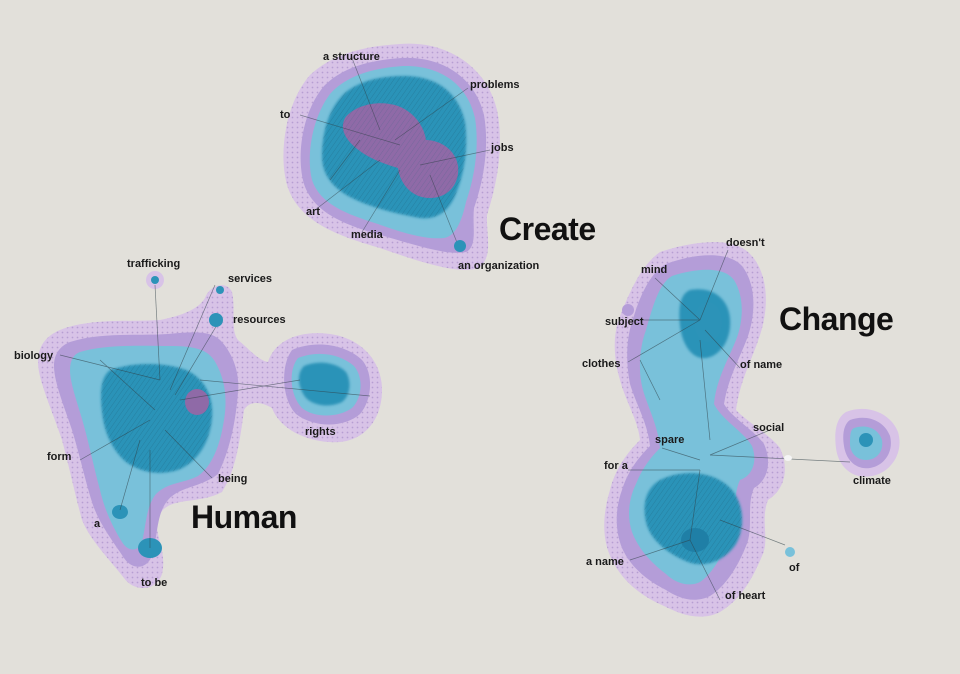 The height and width of the screenshot is (674, 960). Describe the element at coordinates (154, 583) in the screenshot. I see `node-label: to be` at that location.